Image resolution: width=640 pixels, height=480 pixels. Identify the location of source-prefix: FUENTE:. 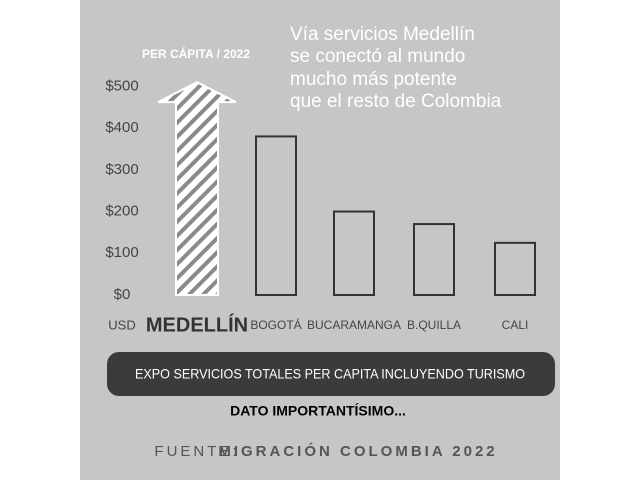
(196, 451).